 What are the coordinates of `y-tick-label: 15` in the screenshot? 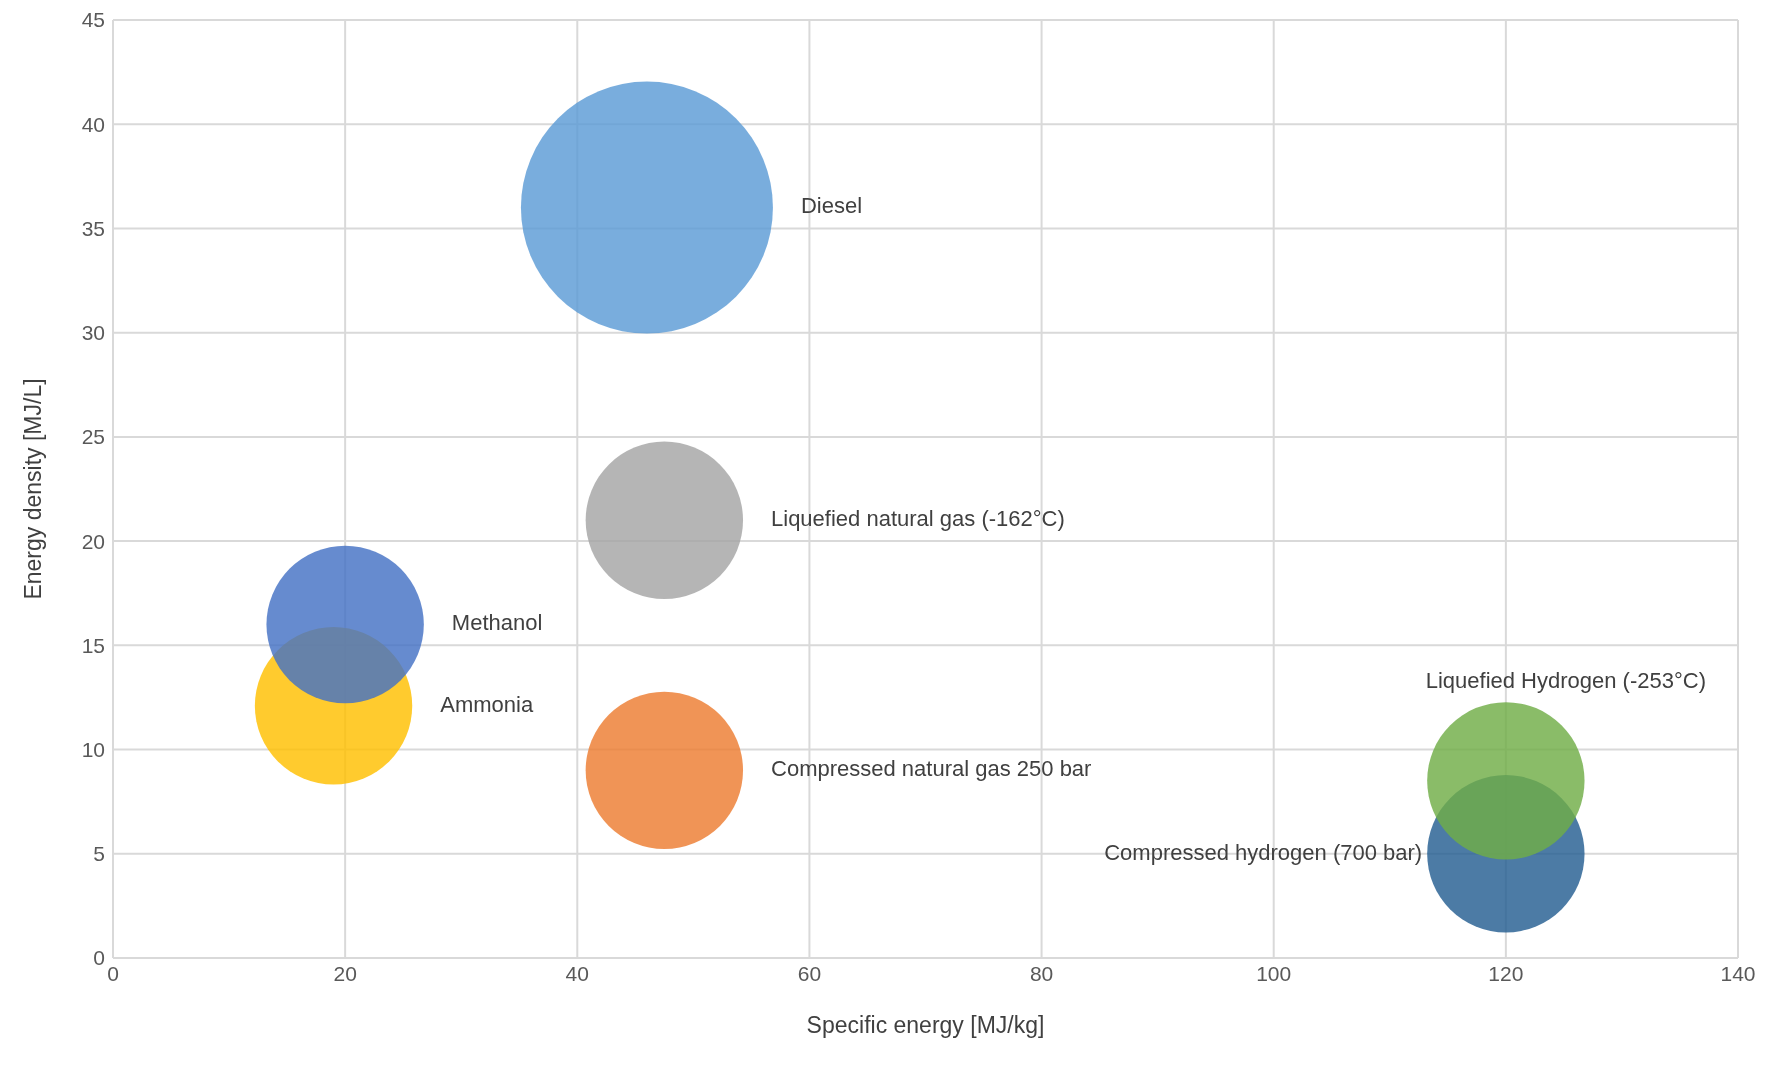 It's located at (93, 645).